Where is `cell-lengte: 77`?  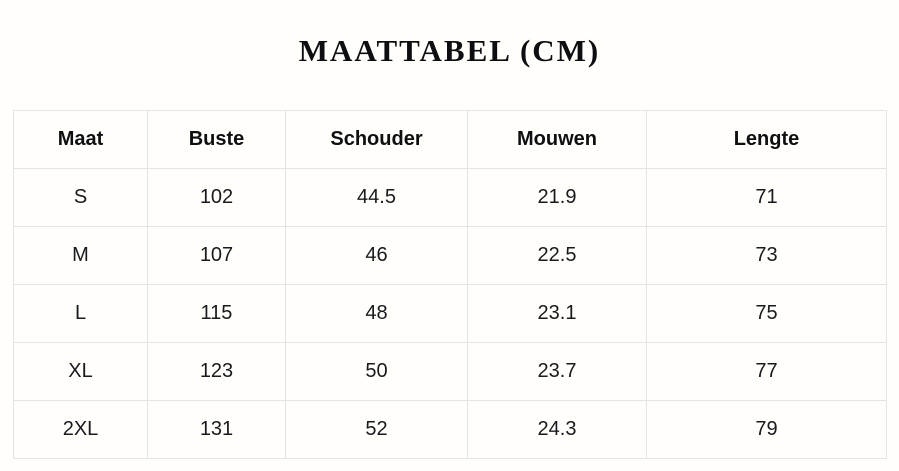 cell-lengte: 77 is located at coordinates (766, 371).